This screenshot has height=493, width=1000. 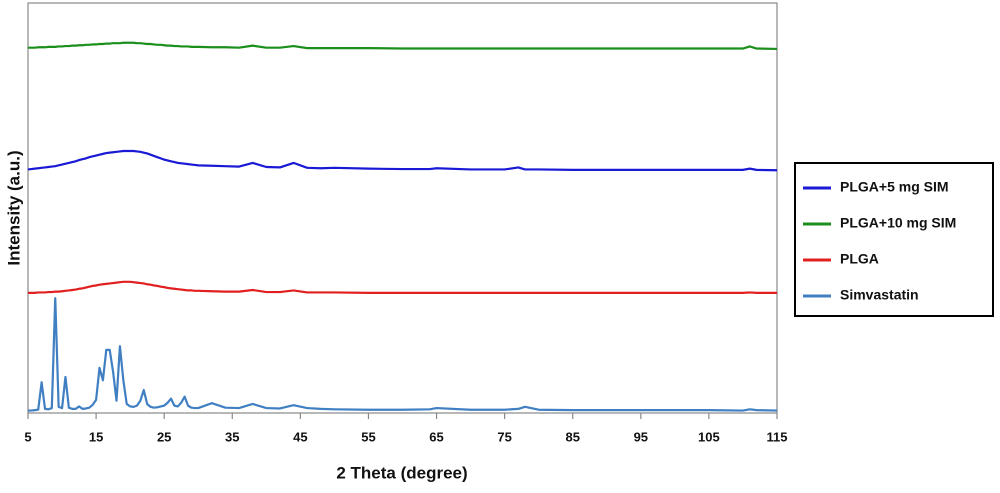 What do you see at coordinates (232, 436) in the screenshot?
I see `x-tick-label: 35` at bounding box center [232, 436].